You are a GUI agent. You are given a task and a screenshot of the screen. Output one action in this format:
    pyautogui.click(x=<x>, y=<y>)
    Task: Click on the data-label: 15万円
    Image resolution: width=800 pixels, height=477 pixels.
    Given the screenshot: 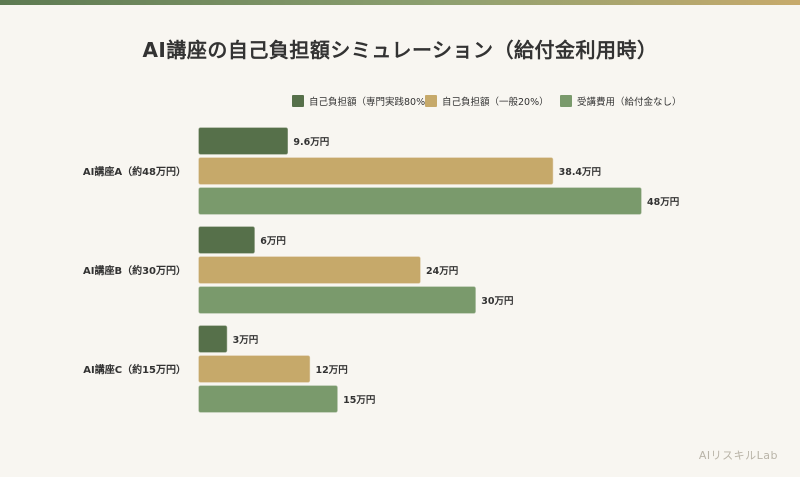 What is the action you would take?
    pyautogui.click(x=359, y=400)
    